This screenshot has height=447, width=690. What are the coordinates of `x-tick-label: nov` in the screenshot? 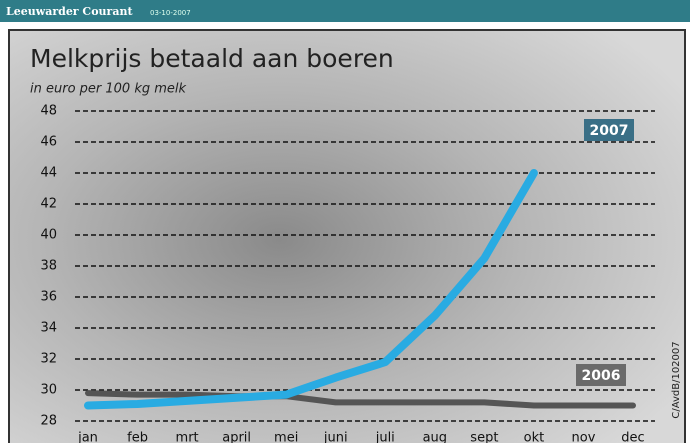 It's located at (584, 437).